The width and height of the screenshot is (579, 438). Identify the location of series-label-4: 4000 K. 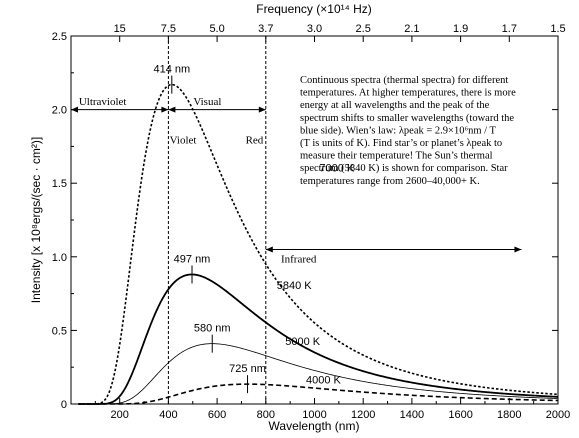
(324, 380).